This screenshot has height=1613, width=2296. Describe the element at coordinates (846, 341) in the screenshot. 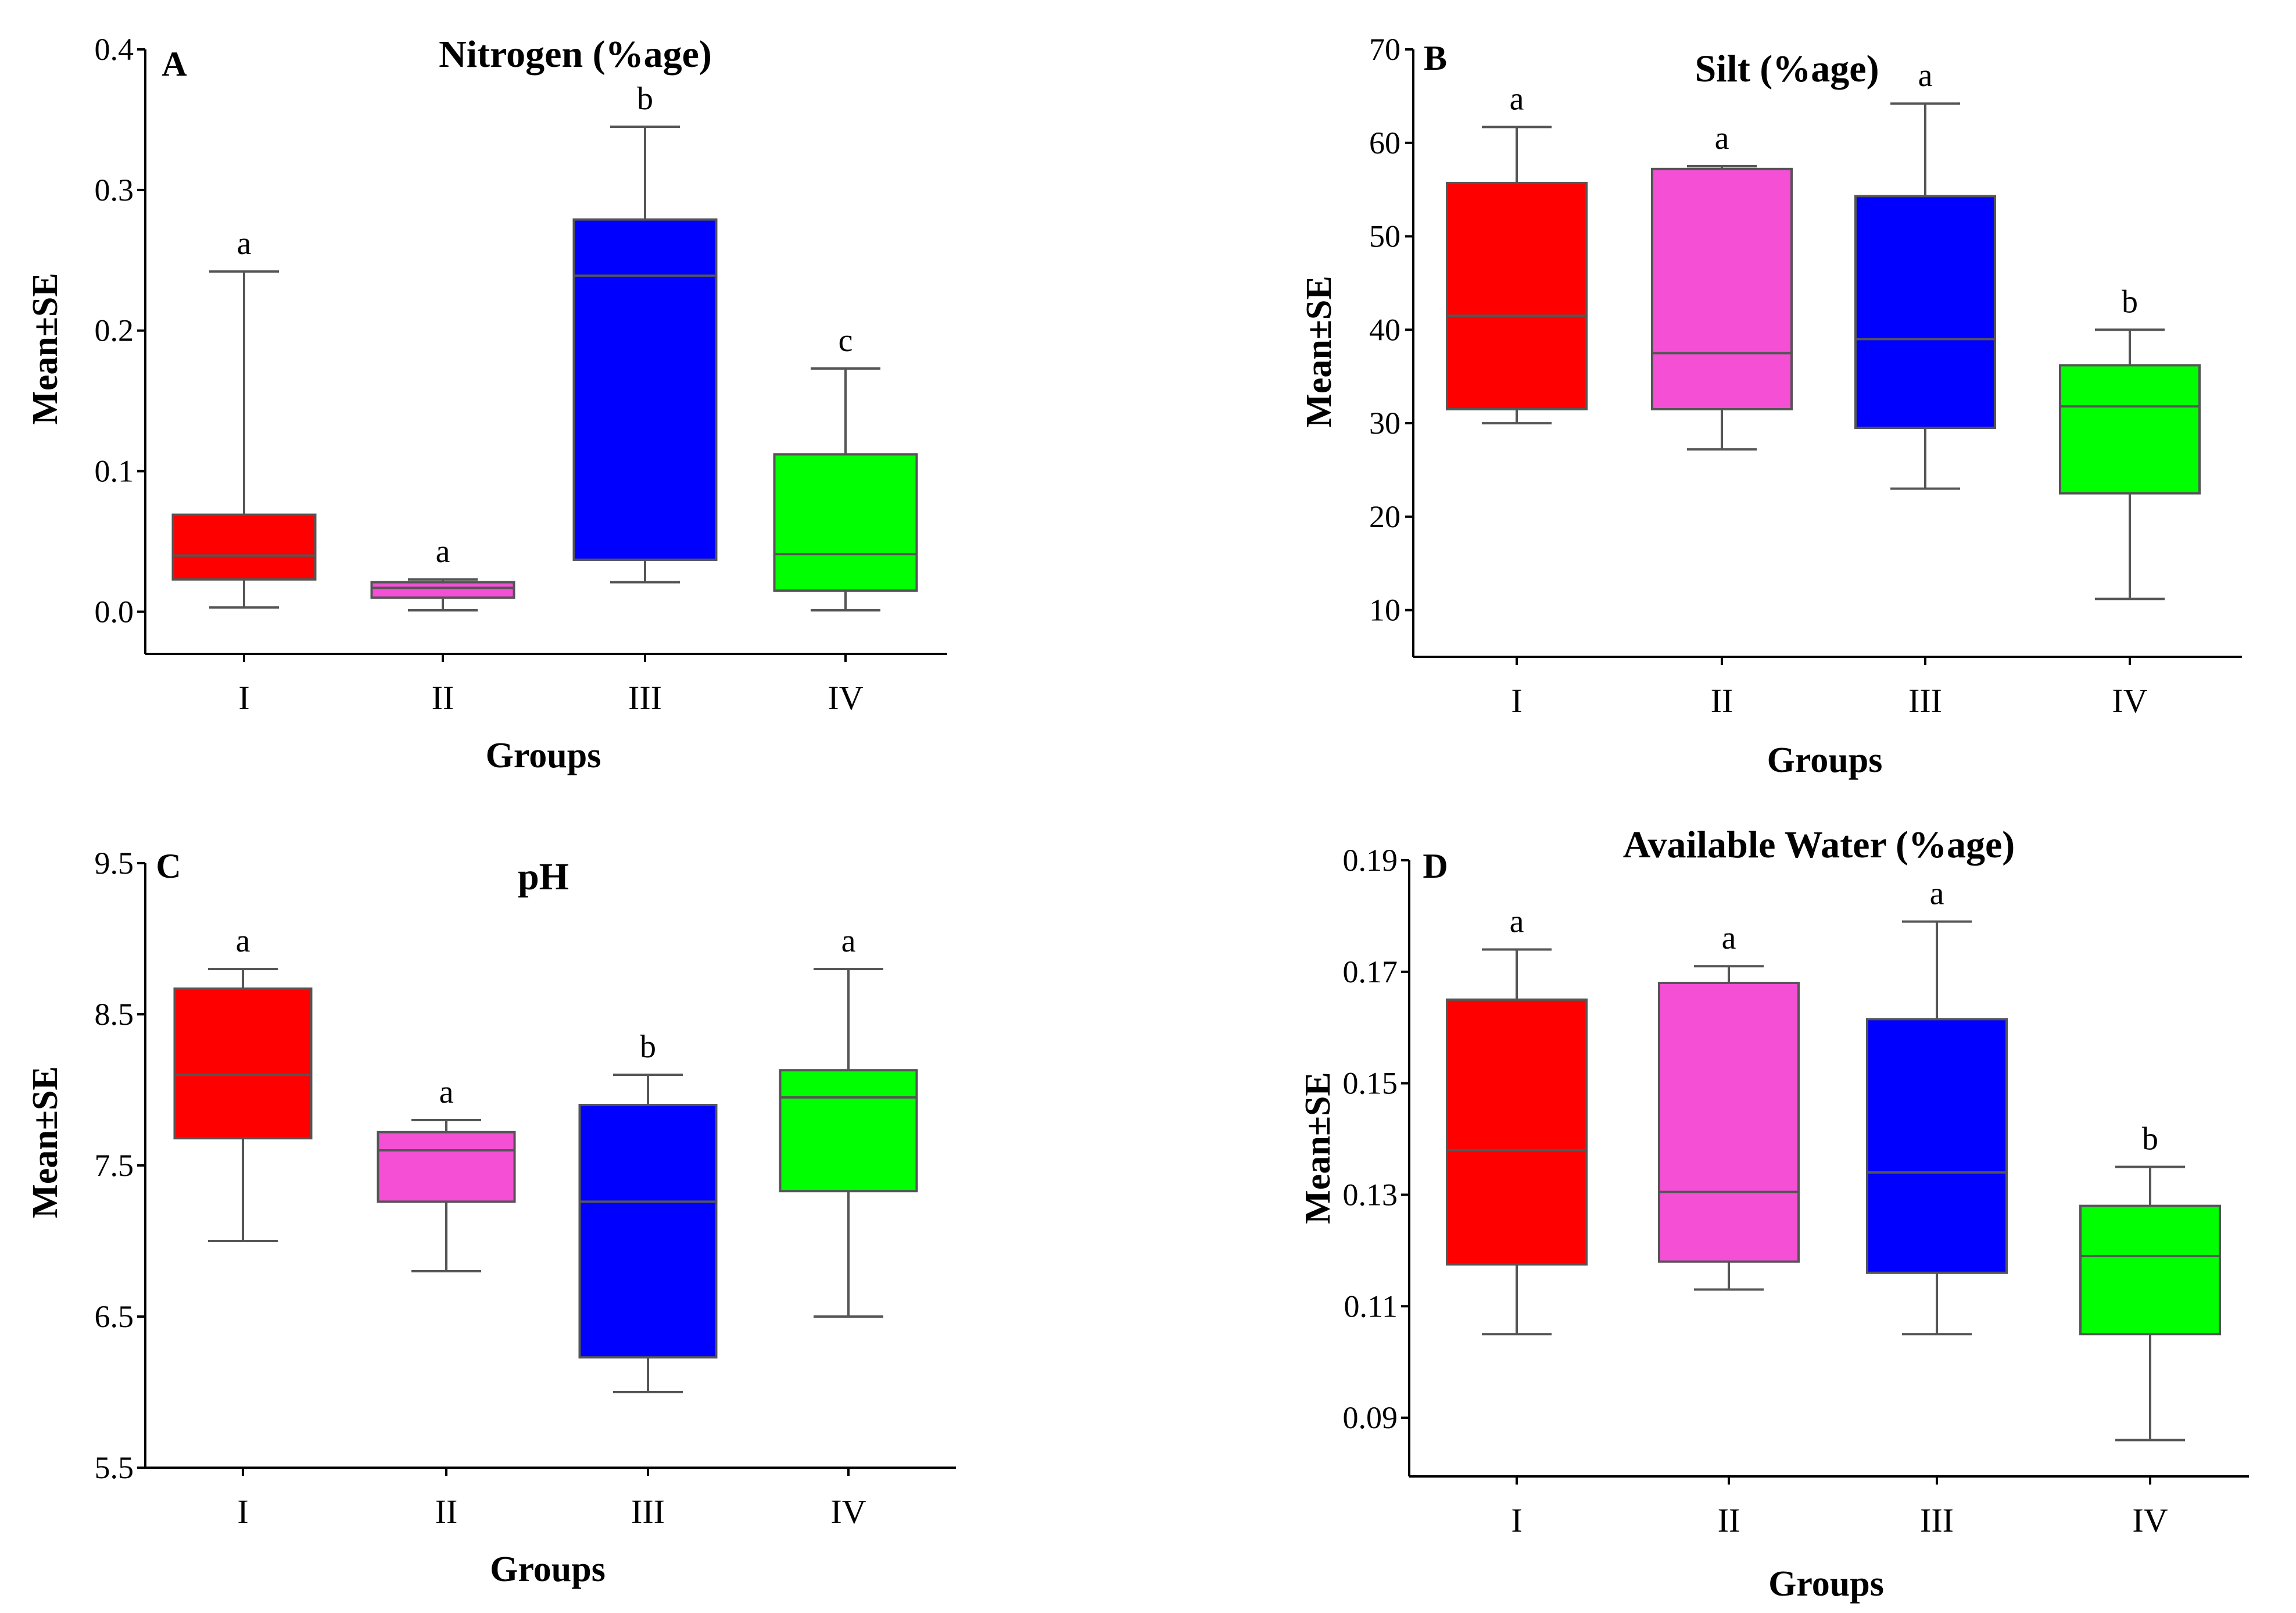

I see `panel-a-significance-letter: c` at that location.